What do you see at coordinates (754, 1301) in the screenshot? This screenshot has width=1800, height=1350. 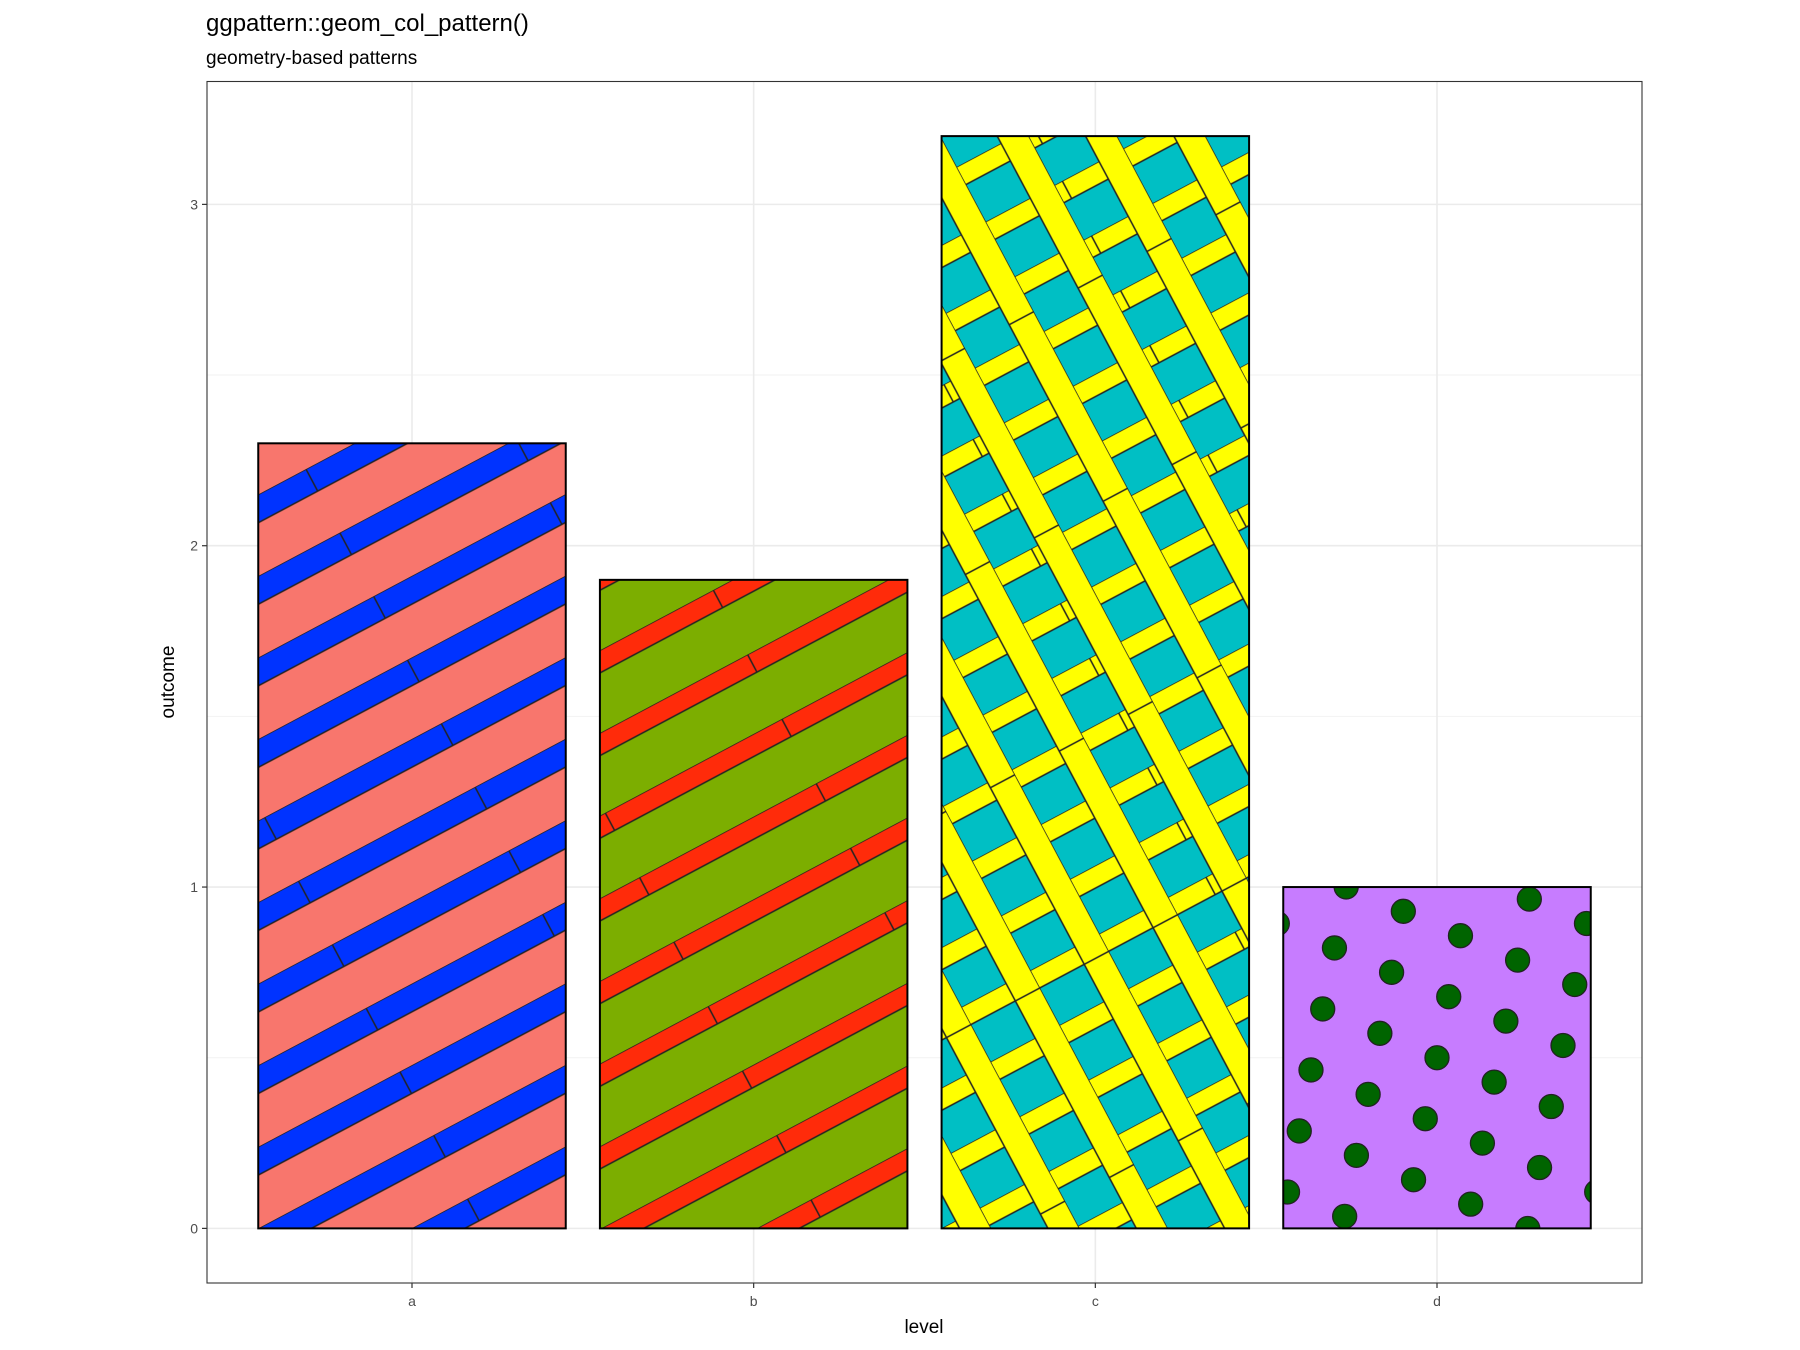 I see `x-tick-label: b` at bounding box center [754, 1301].